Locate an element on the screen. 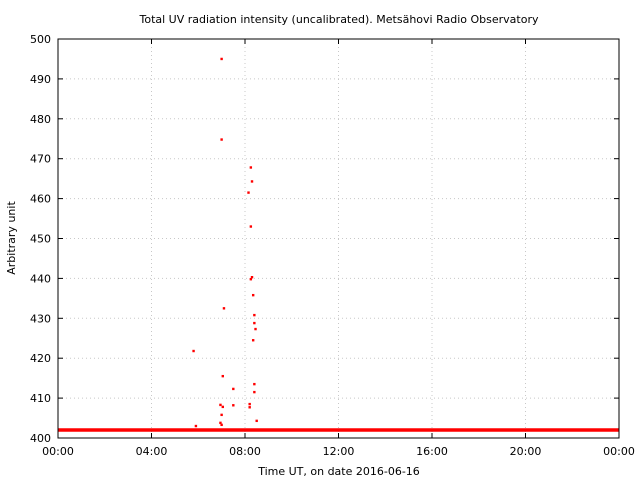 This screenshot has height=484, width=640. y-tick-label: 500 is located at coordinates (40, 39).